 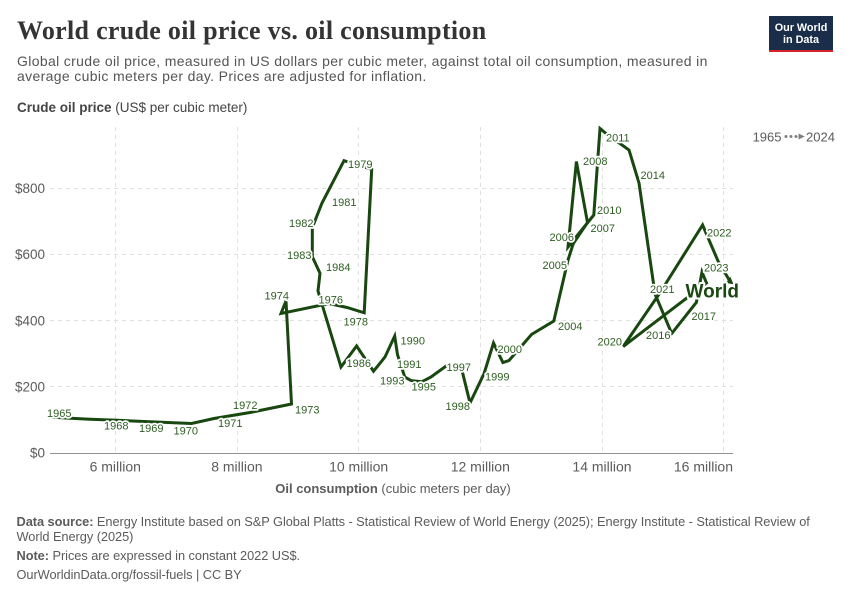 I want to click on svg-text: 1991, so click(x=409, y=365).